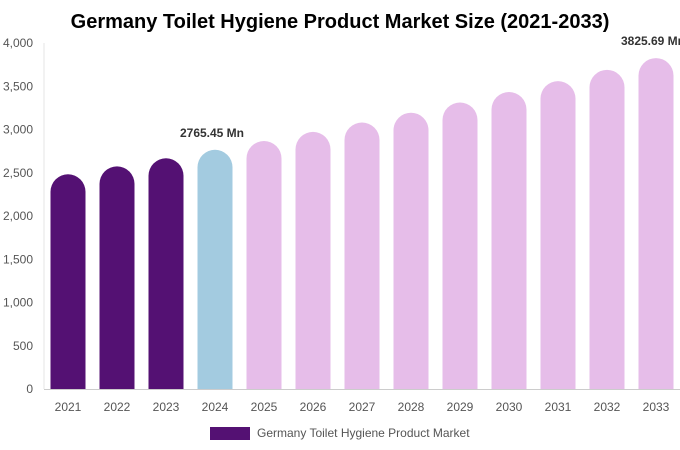  Describe the element at coordinates (656, 223) in the screenshot. I see `bar-2033` at that location.